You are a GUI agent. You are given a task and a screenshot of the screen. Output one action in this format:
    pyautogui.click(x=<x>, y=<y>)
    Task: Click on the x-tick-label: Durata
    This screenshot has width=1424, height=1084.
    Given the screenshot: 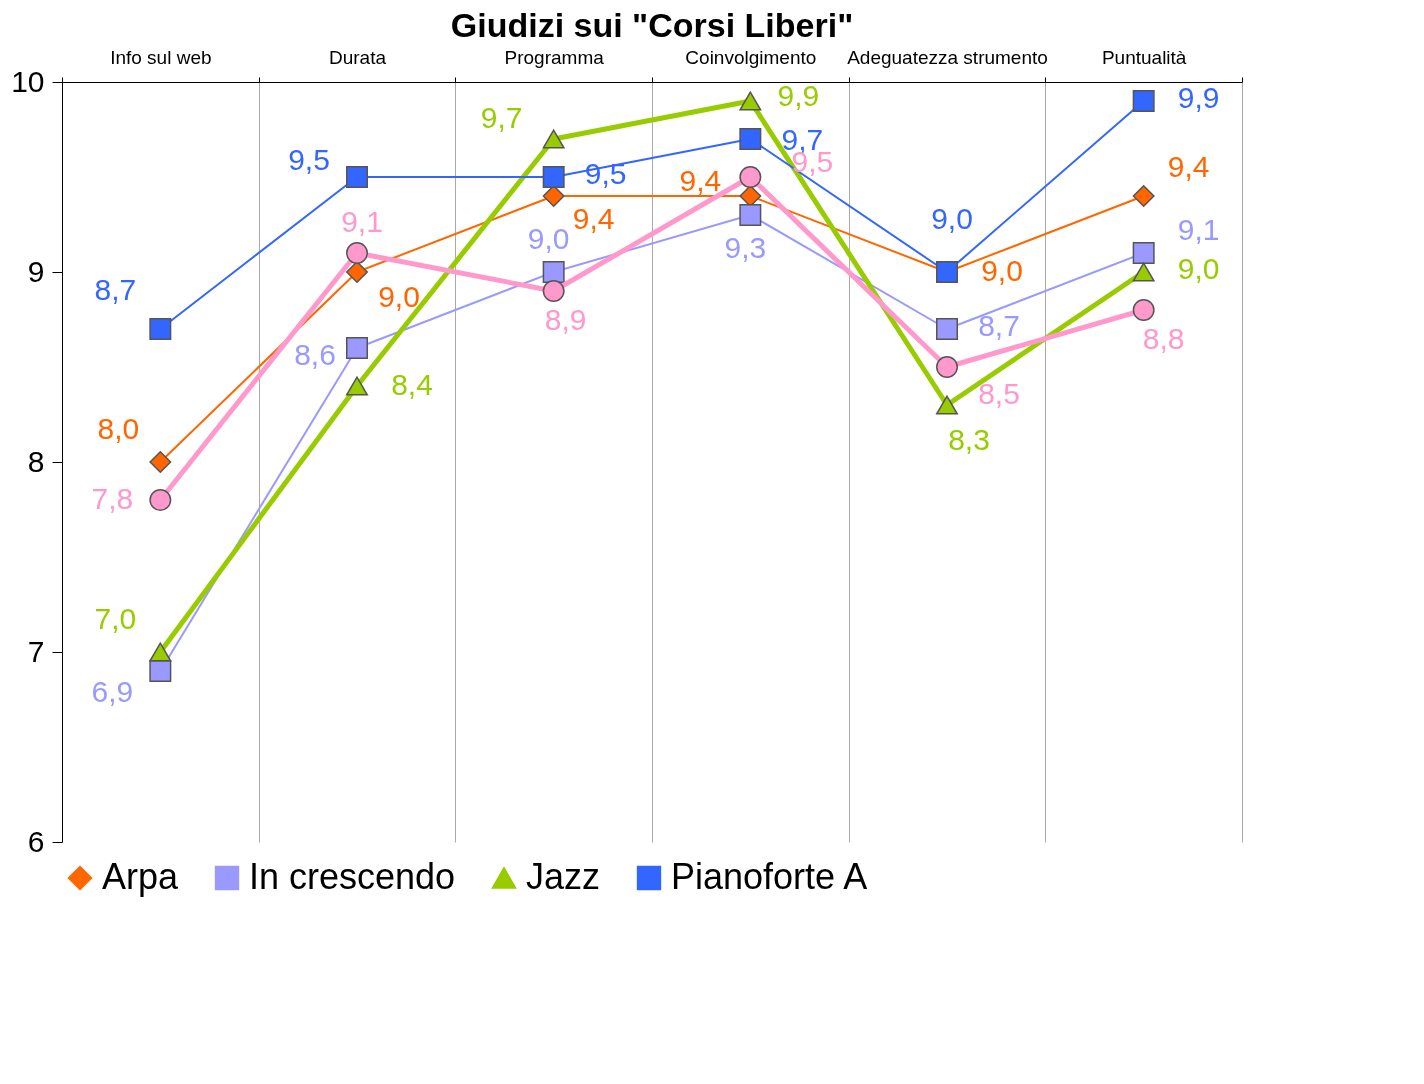 What is the action you would take?
    pyautogui.click(x=357, y=57)
    